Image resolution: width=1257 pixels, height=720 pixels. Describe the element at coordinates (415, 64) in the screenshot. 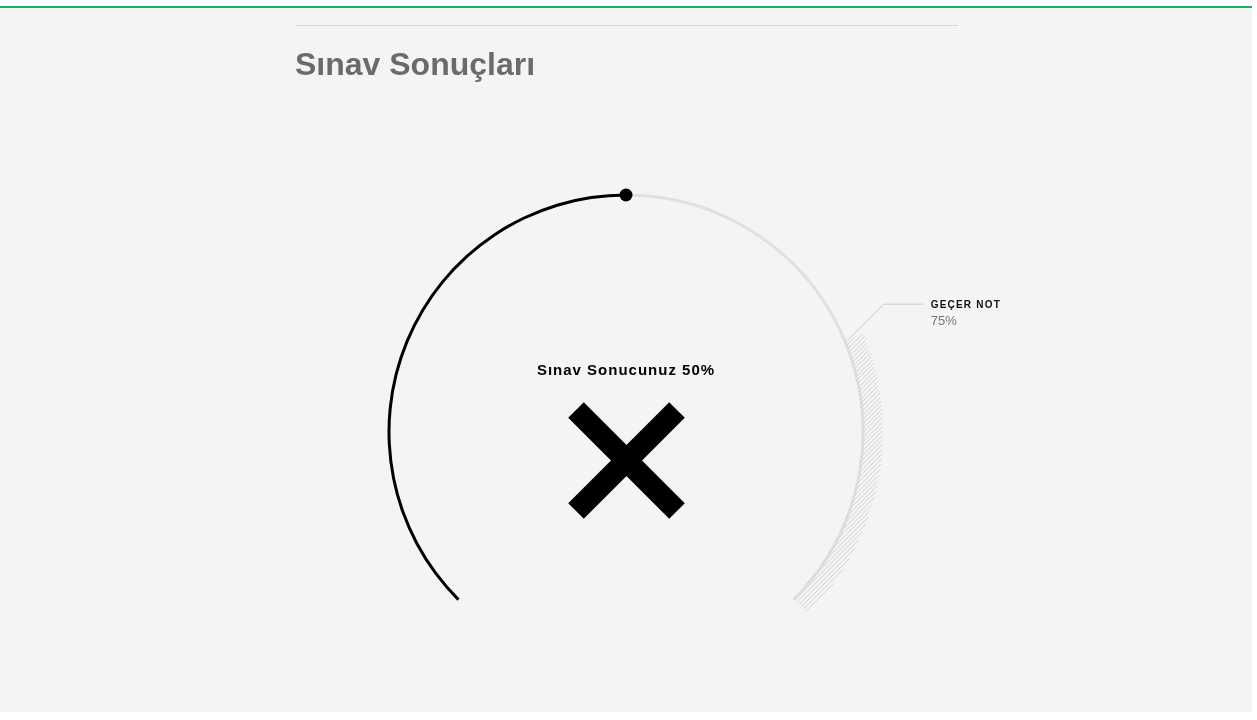

I see `chart-title: Sınav Sonuçları` at that location.